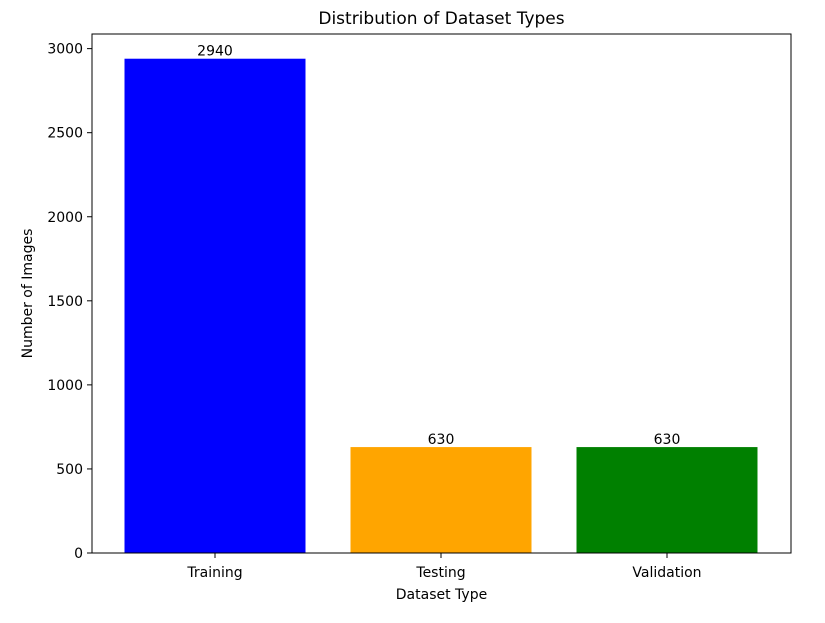 The width and height of the screenshot is (825, 623). What do you see at coordinates (69, 470) in the screenshot?
I see `y-tick-label-500: 500` at bounding box center [69, 470].